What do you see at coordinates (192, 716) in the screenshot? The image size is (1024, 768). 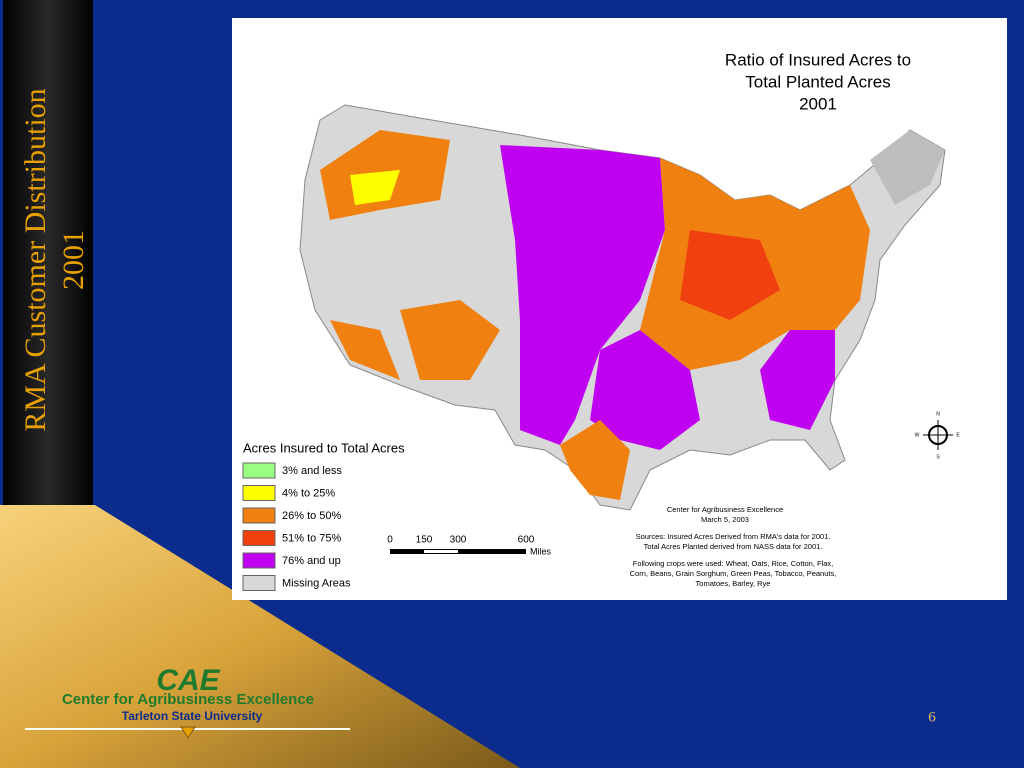 I see `logo-university: Tarleton State University` at bounding box center [192, 716].